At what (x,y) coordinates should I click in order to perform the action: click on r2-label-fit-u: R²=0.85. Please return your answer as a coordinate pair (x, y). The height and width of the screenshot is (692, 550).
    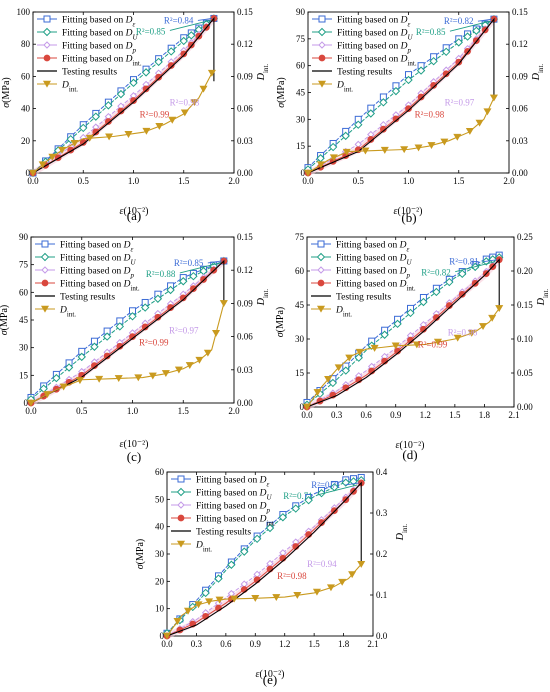
    Looking at the image, I should click on (151, 31).